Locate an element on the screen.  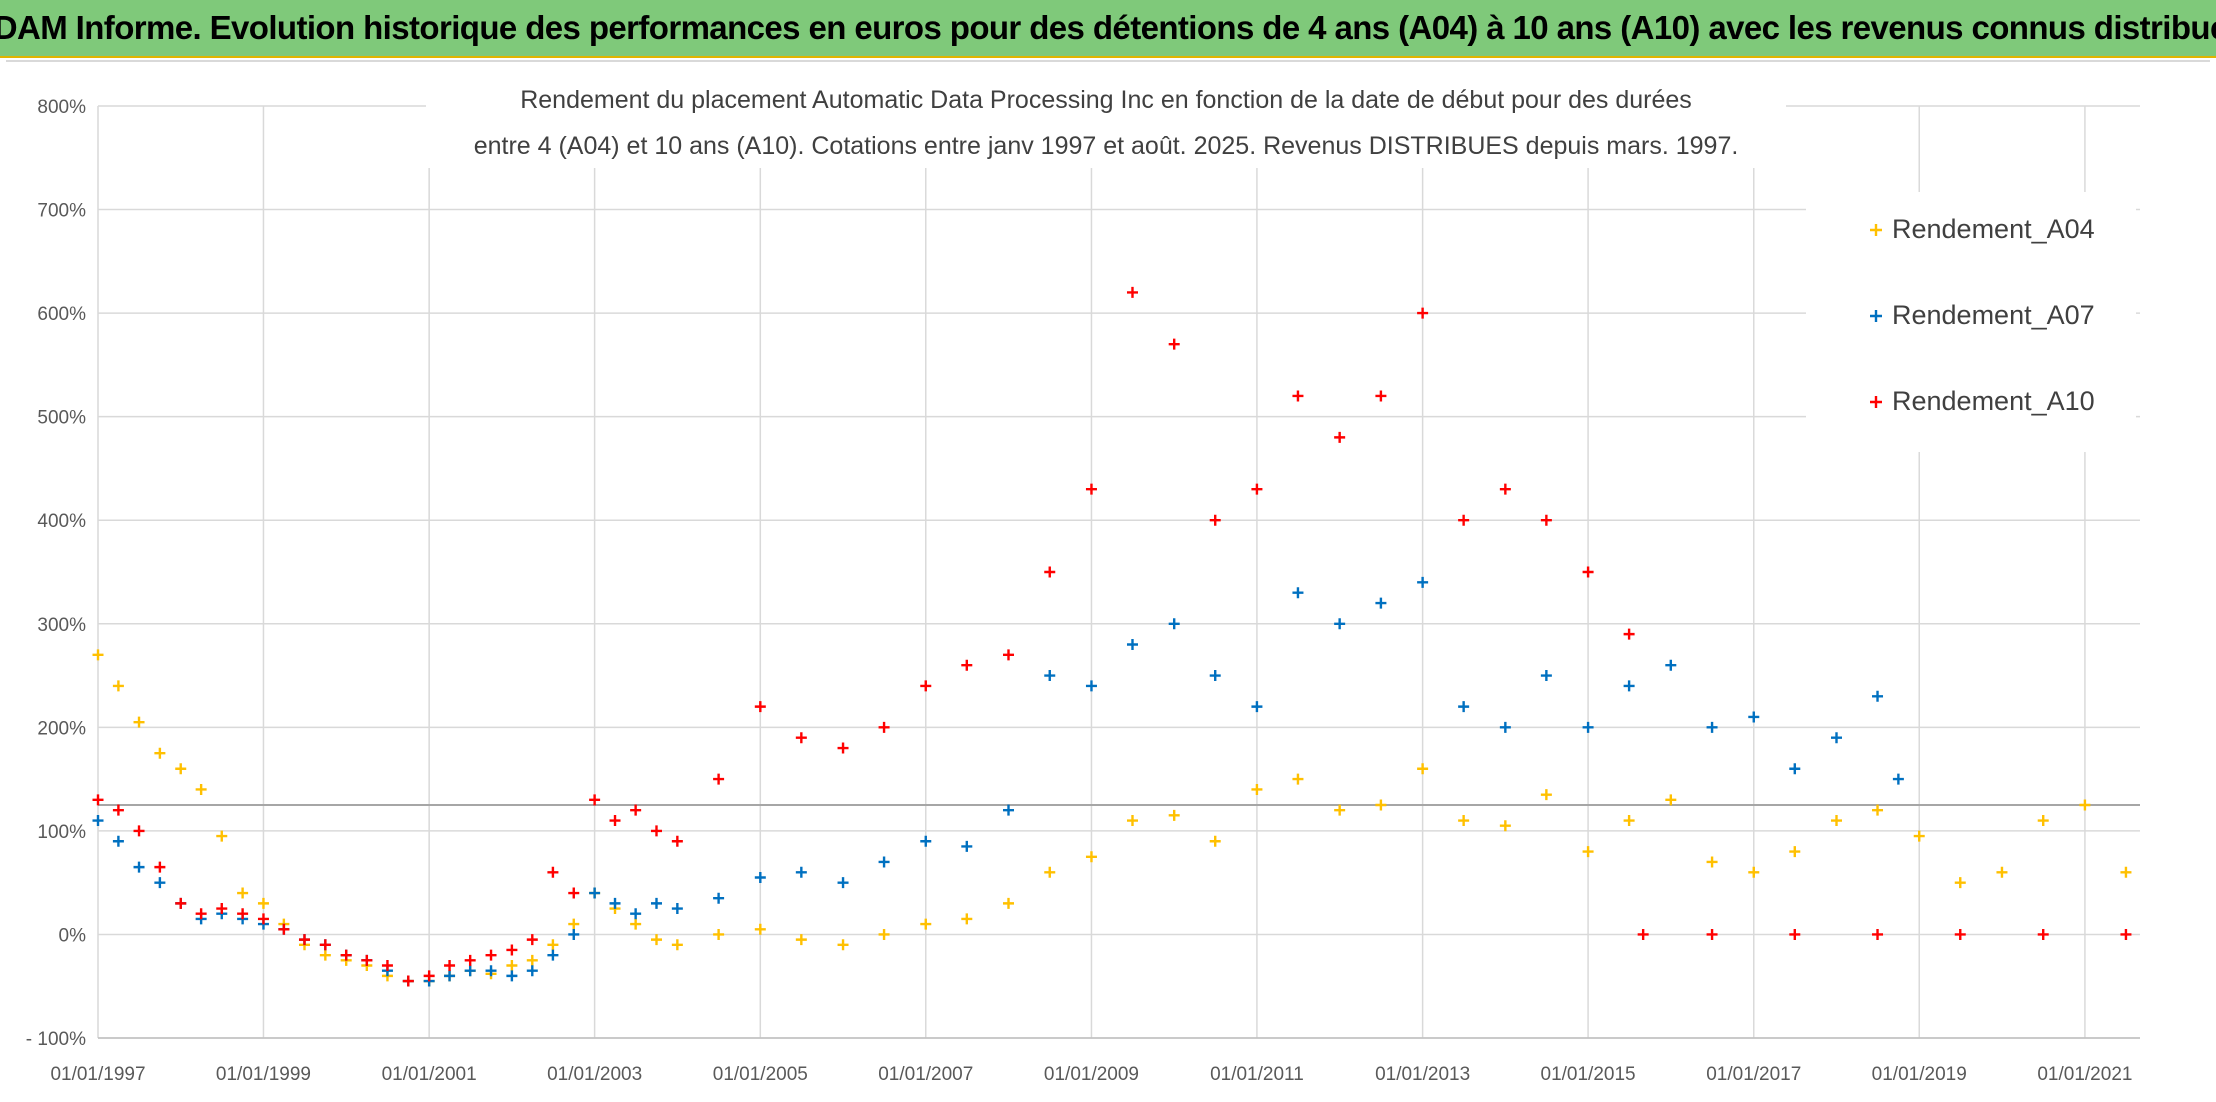
x-tick-label: 01/01/1997 is located at coordinates (97, 1074).